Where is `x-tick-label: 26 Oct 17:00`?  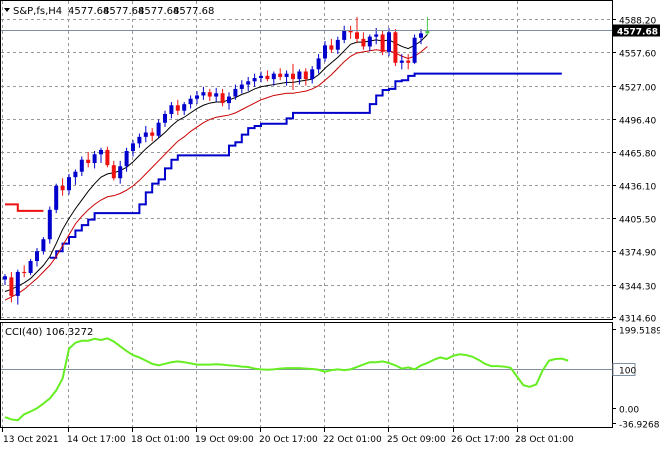 x-tick-label: 26 Oct 17:00 is located at coordinates (480, 440).